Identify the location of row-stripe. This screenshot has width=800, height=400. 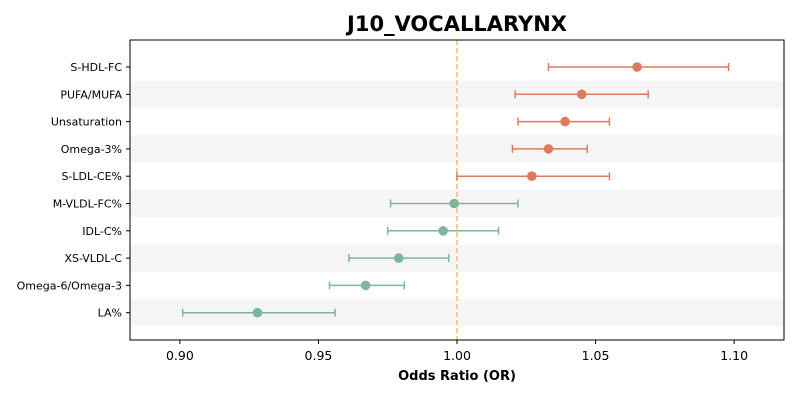
(457, 94).